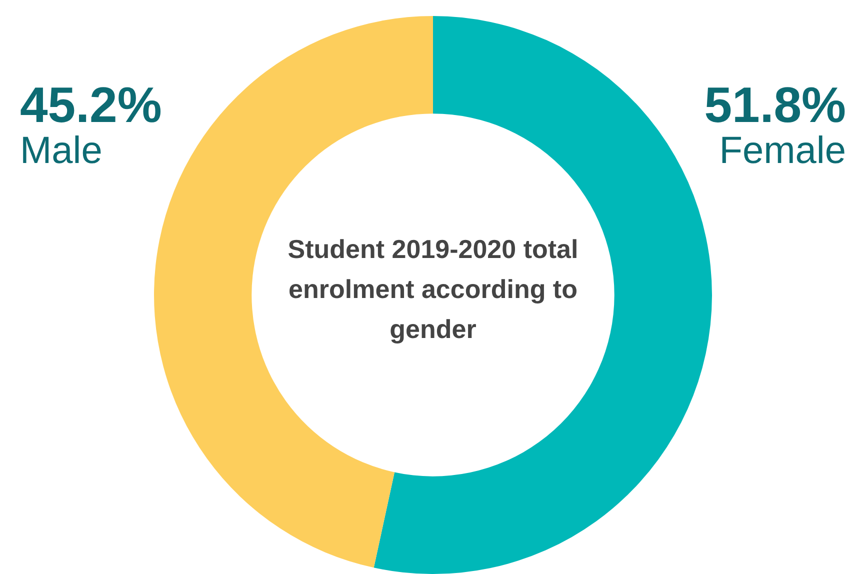  Describe the element at coordinates (61, 151) in the screenshot. I see `slice-label: Male` at that location.